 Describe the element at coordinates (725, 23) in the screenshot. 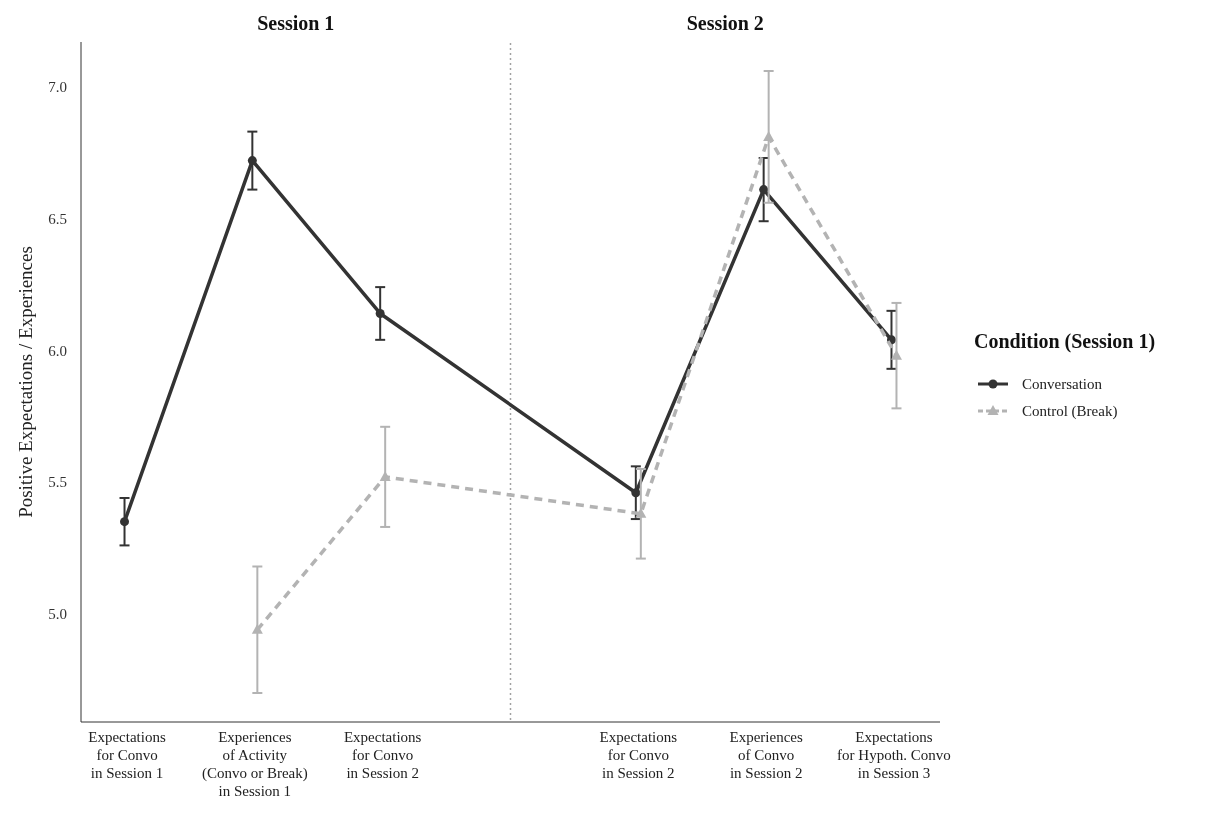

I see `text: Session 2` at that location.